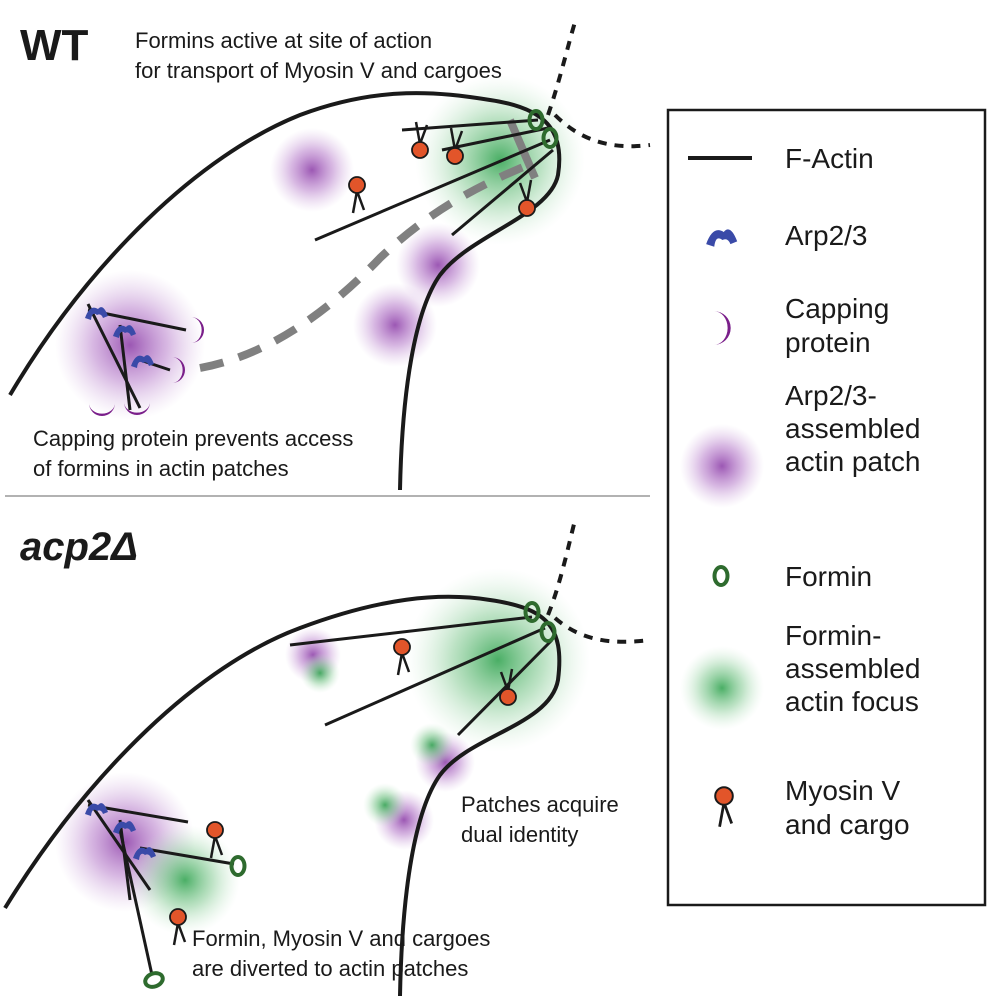 Image resolution: width=996 pixels, height=996 pixels. Describe the element at coordinates (833, 635) in the screenshot. I see `legend-focus-line-1: Formin-` at that location.